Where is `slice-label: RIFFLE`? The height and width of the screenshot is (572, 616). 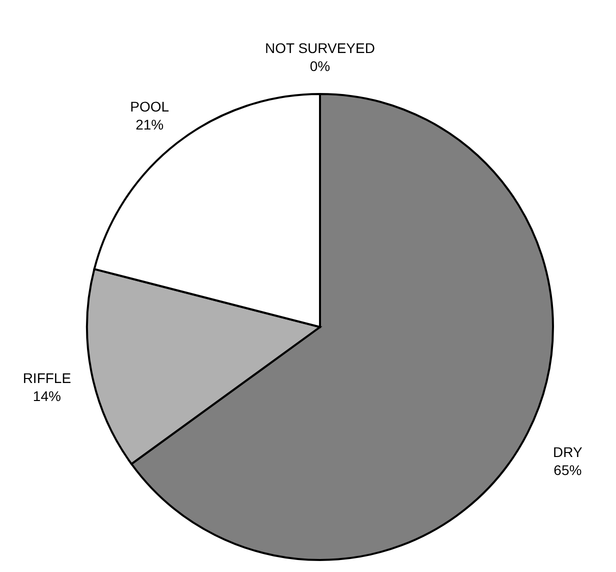
slice-label: RIFFLE is located at coordinates (47, 378).